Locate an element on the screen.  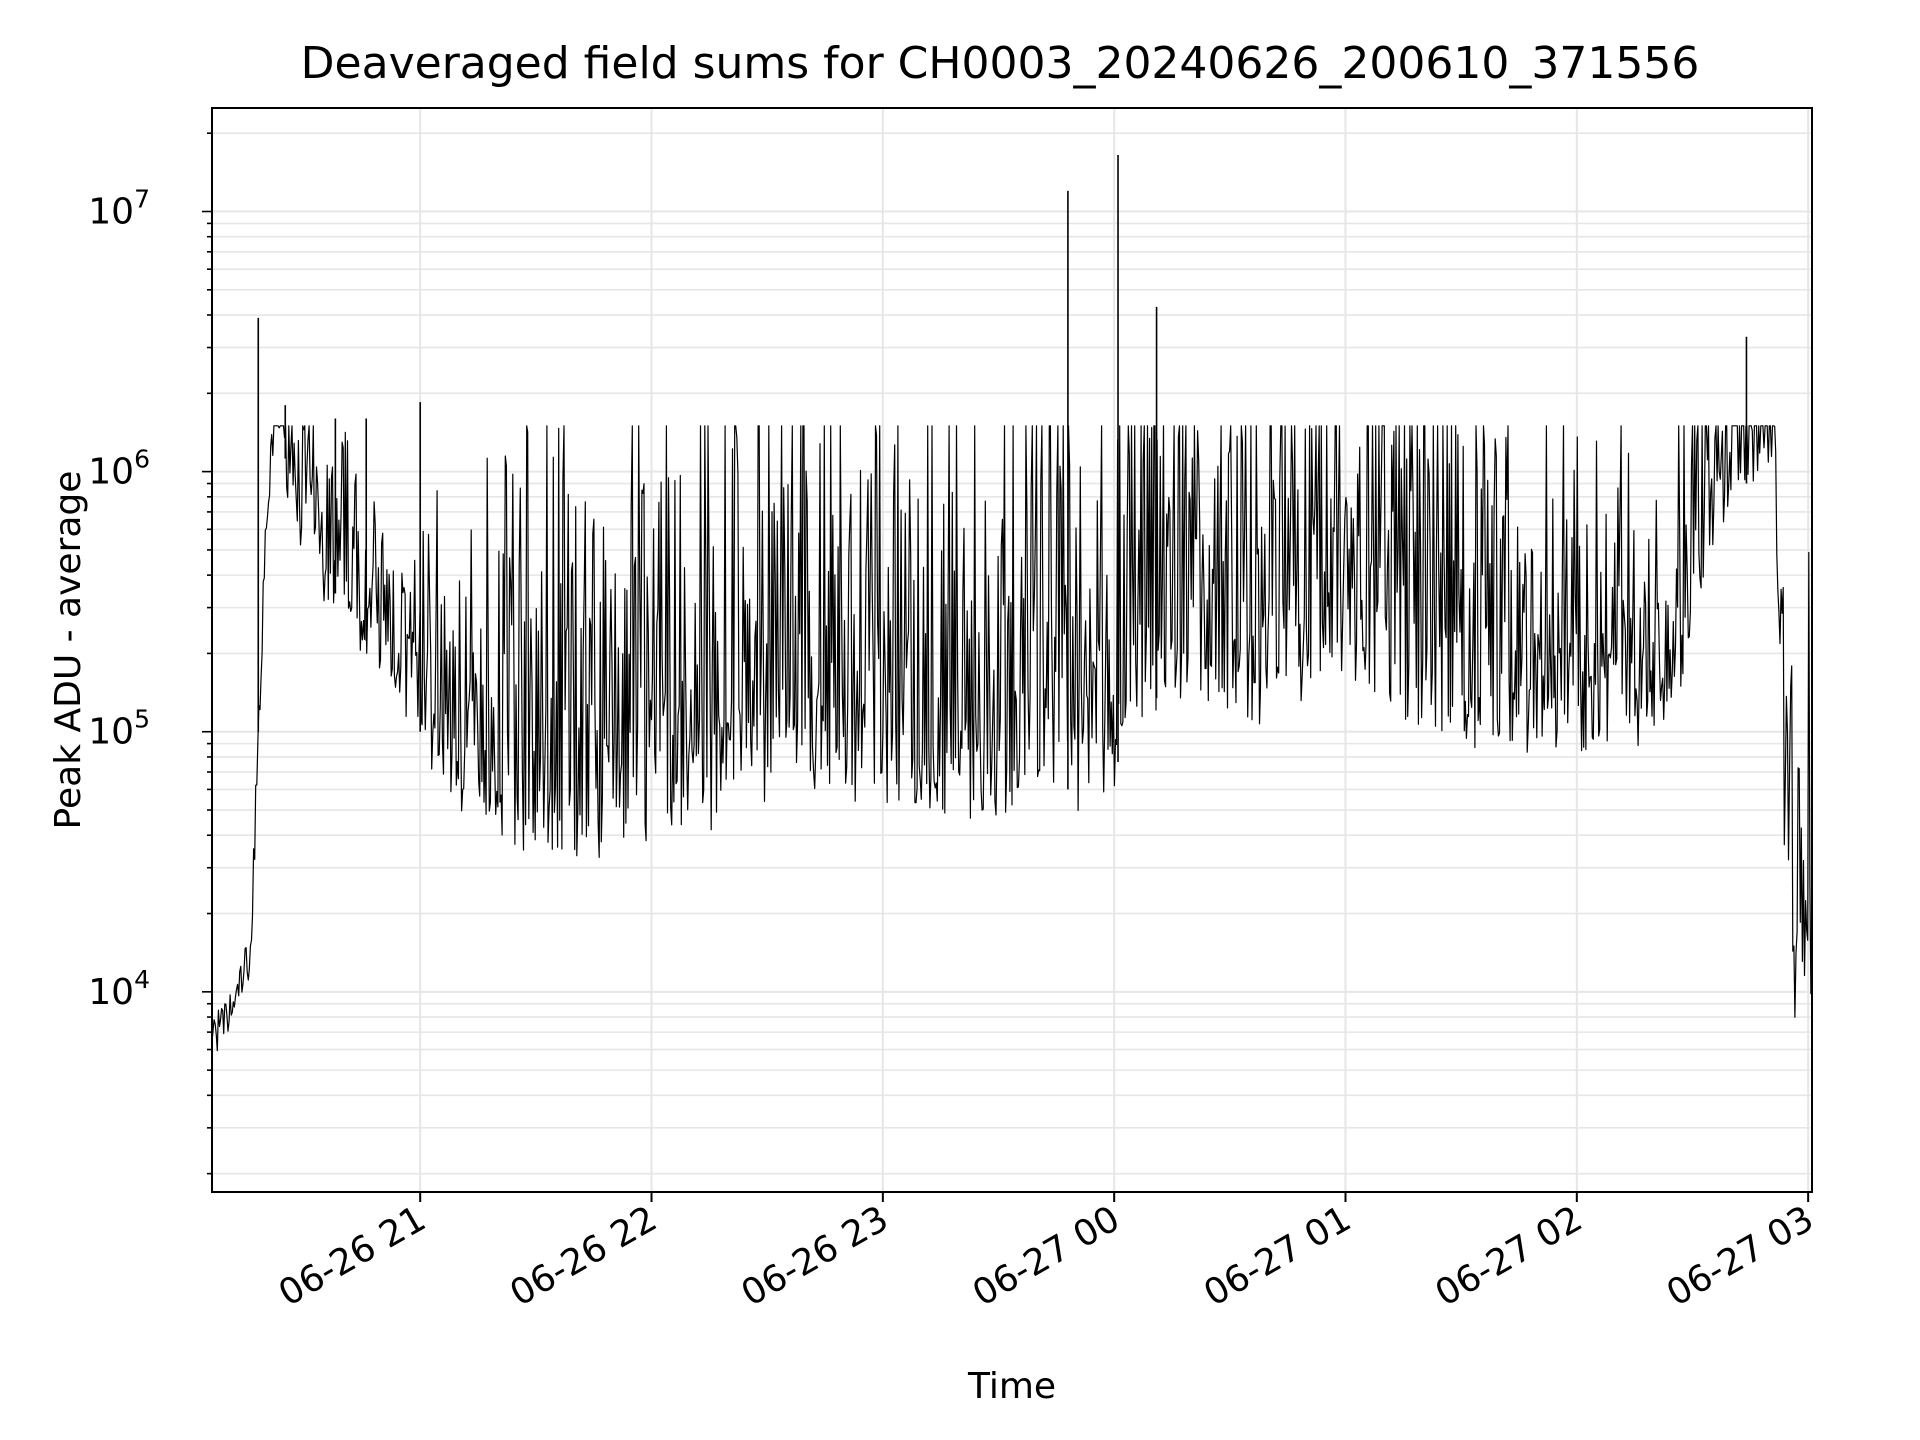
y-tick-exponent: 6 is located at coordinates (142, 459).